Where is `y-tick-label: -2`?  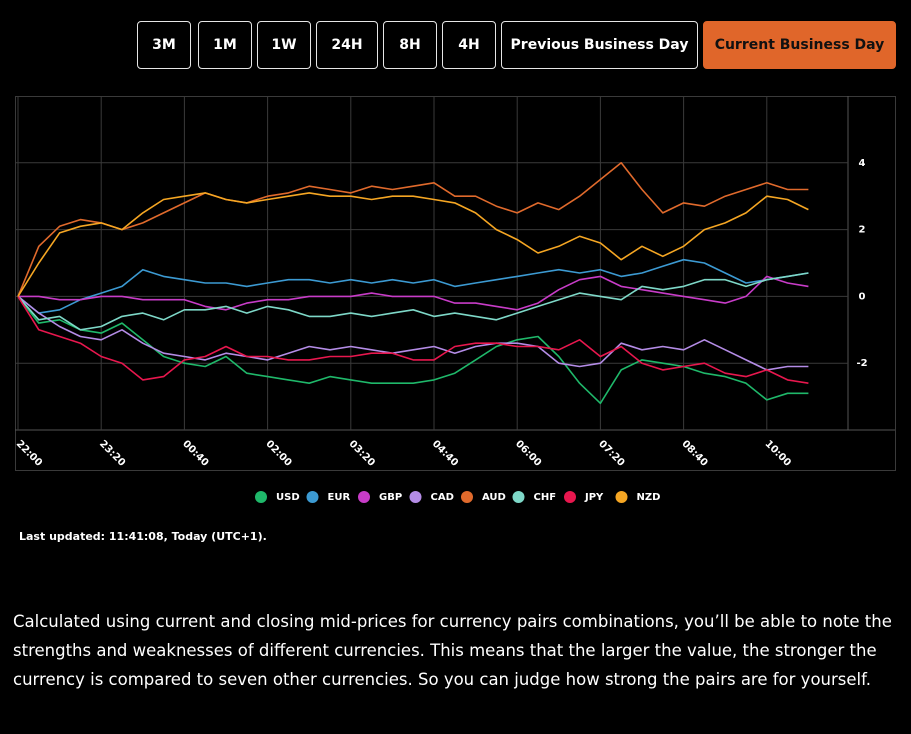
y-tick-label: -2 is located at coordinates (861, 363).